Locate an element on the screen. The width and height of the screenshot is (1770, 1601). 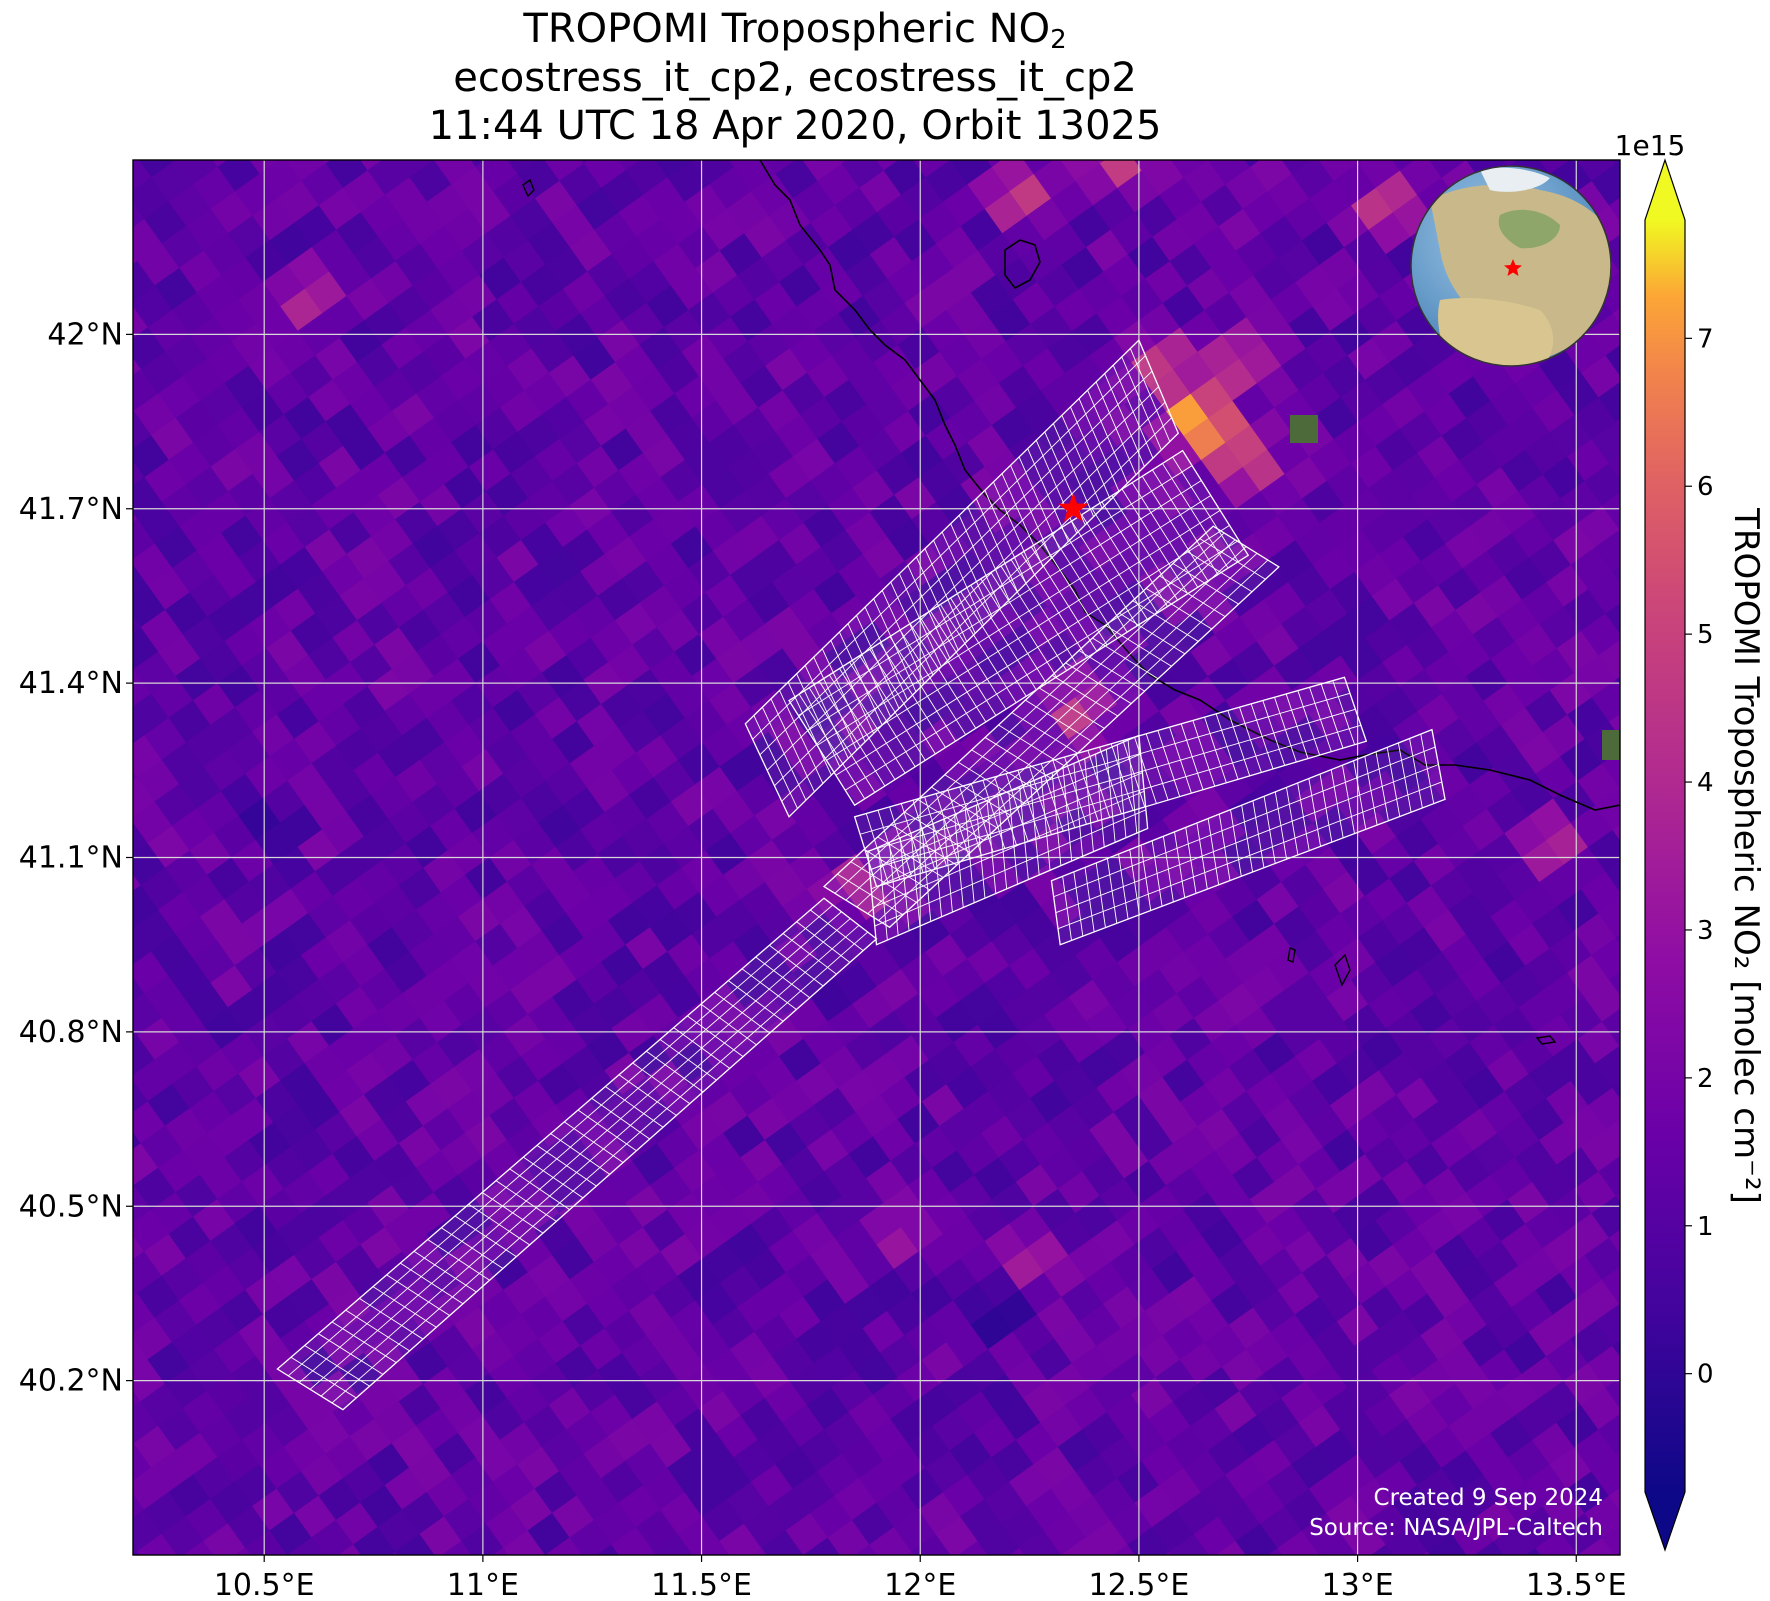
lon-tick-label: 12.5°E is located at coordinates (1139, 1584).